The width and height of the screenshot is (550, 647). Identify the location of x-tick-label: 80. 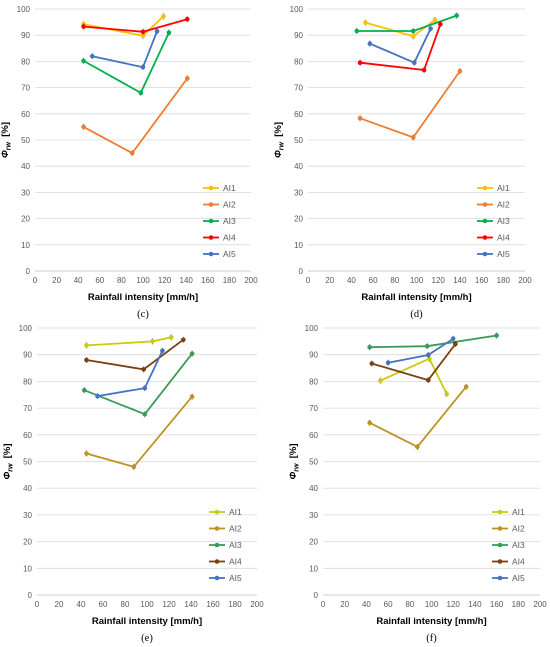
(121, 280).